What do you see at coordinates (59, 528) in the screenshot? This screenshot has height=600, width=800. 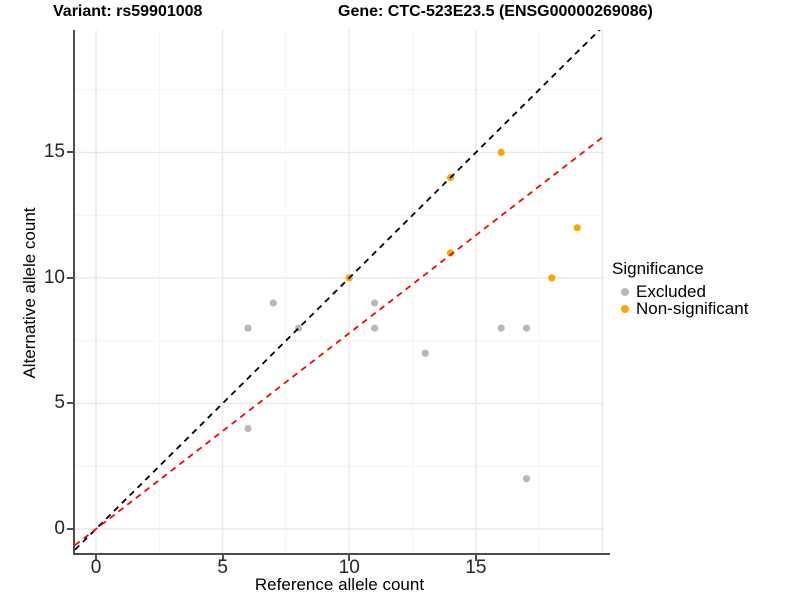 I see `y-tick-label: 0` at bounding box center [59, 528].